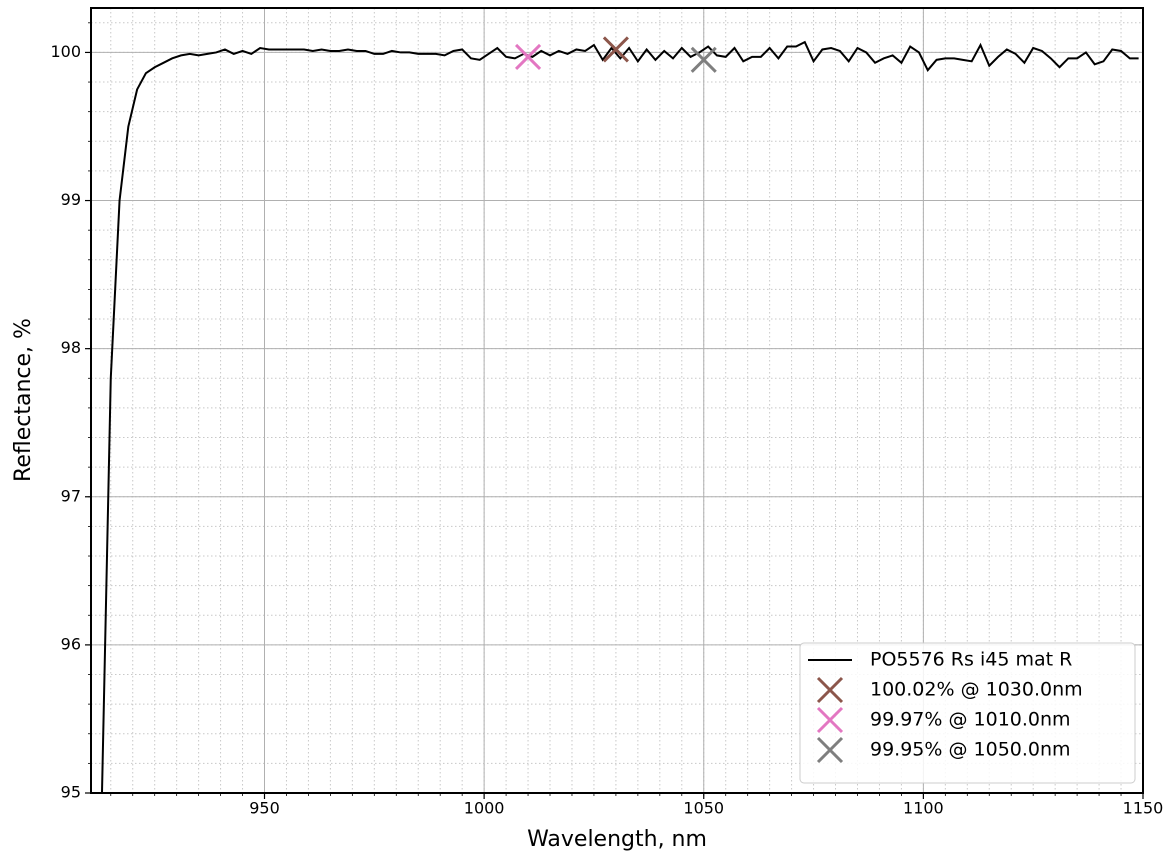  I want to click on x-tick-label: 1000, so click(484, 808).